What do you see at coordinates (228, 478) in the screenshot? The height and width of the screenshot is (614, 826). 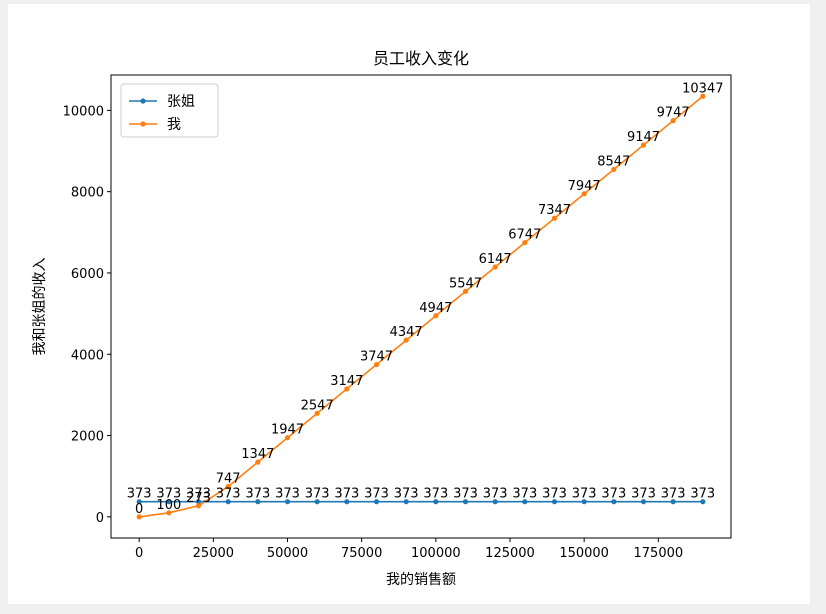 I see `data-label: 747` at bounding box center [228, 478].